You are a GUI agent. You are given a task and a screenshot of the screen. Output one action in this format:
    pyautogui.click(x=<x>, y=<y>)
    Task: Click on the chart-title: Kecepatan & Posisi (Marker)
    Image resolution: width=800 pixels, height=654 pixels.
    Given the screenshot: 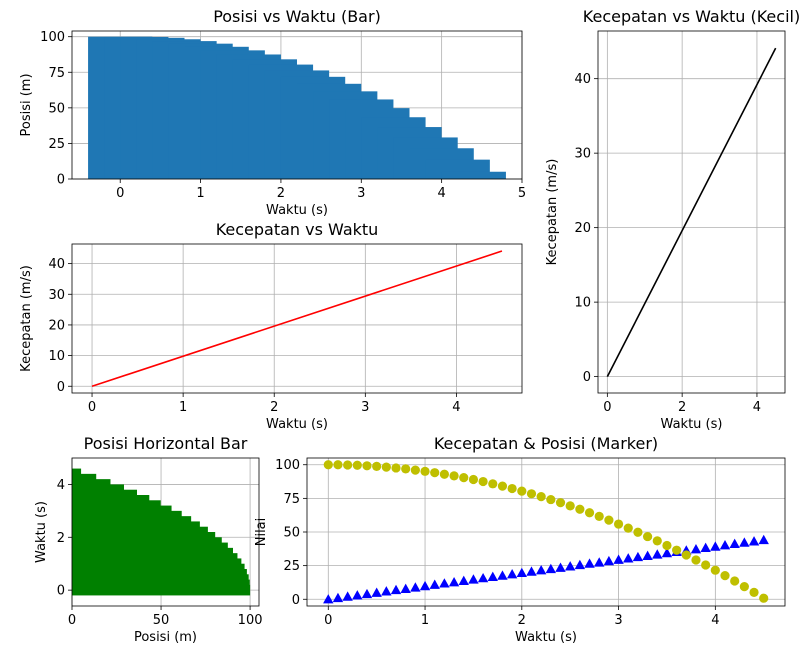 What is the action you would take?
    pyautogui.click(x=546, y=443)
    